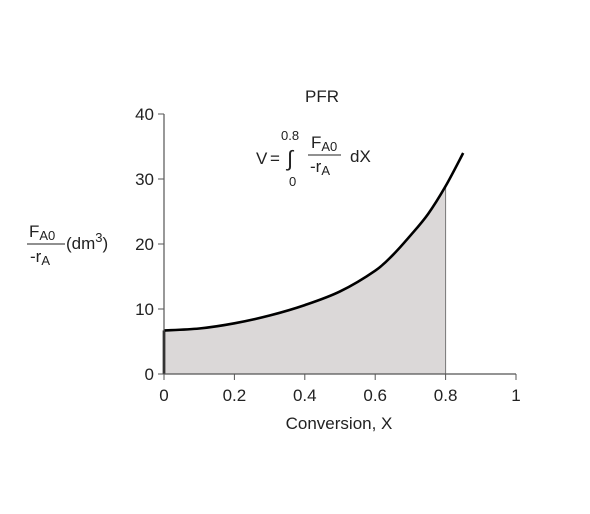 This screenshot has width=590, height=514. What do you see at coordinates (515, 395) in the screenshot?
I see `x-tick-label: 1` at bounding box center [515, 395].